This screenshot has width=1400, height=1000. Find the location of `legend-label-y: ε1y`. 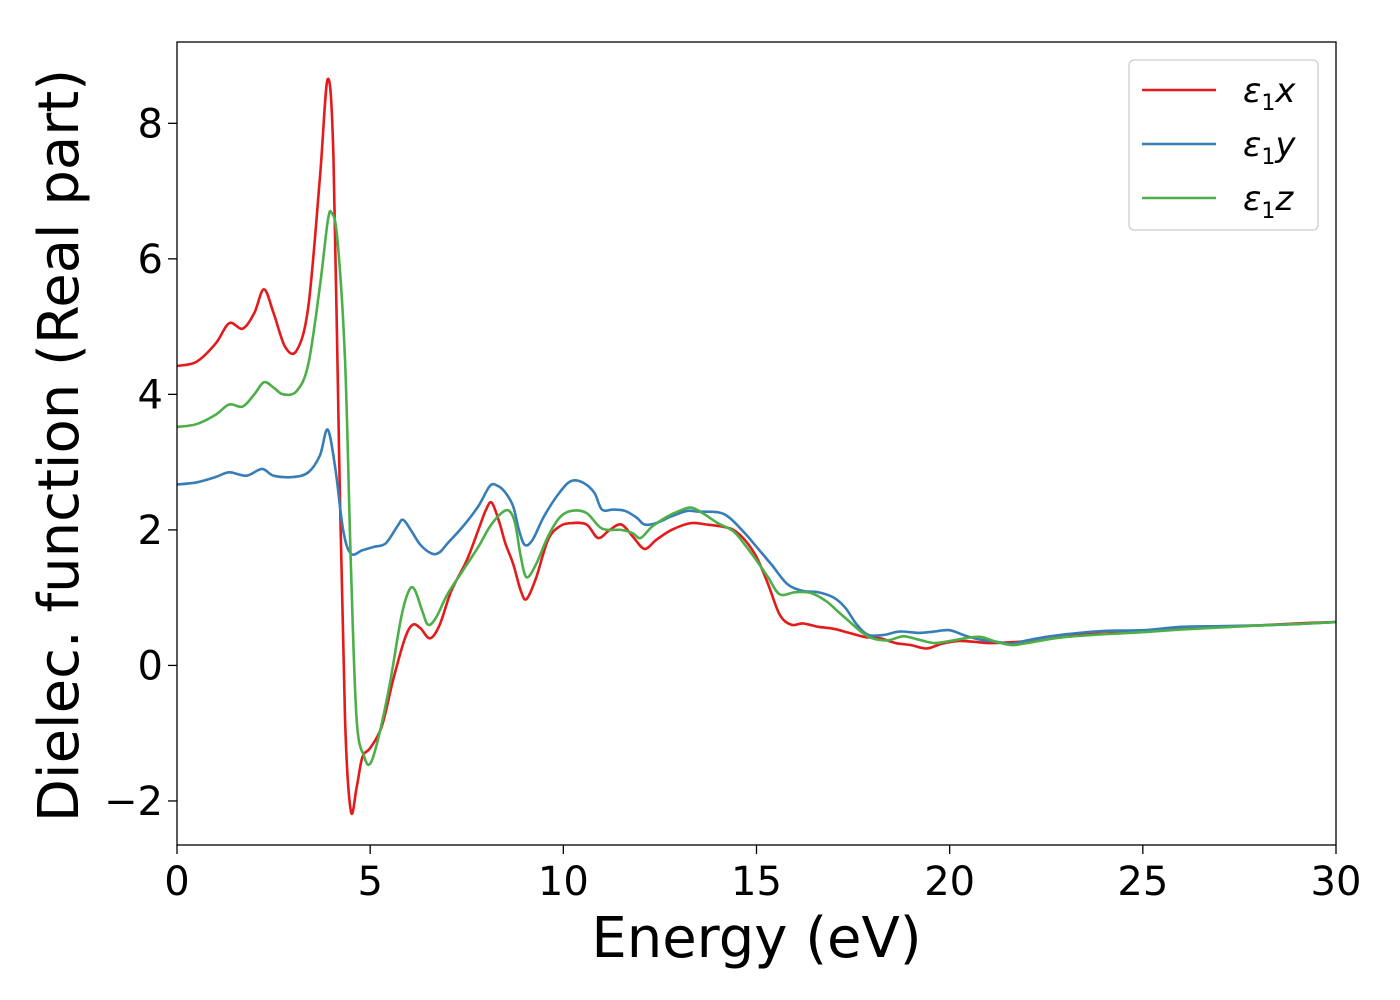

legend-label-y: ε1y is located at coordinates (1269, 147).